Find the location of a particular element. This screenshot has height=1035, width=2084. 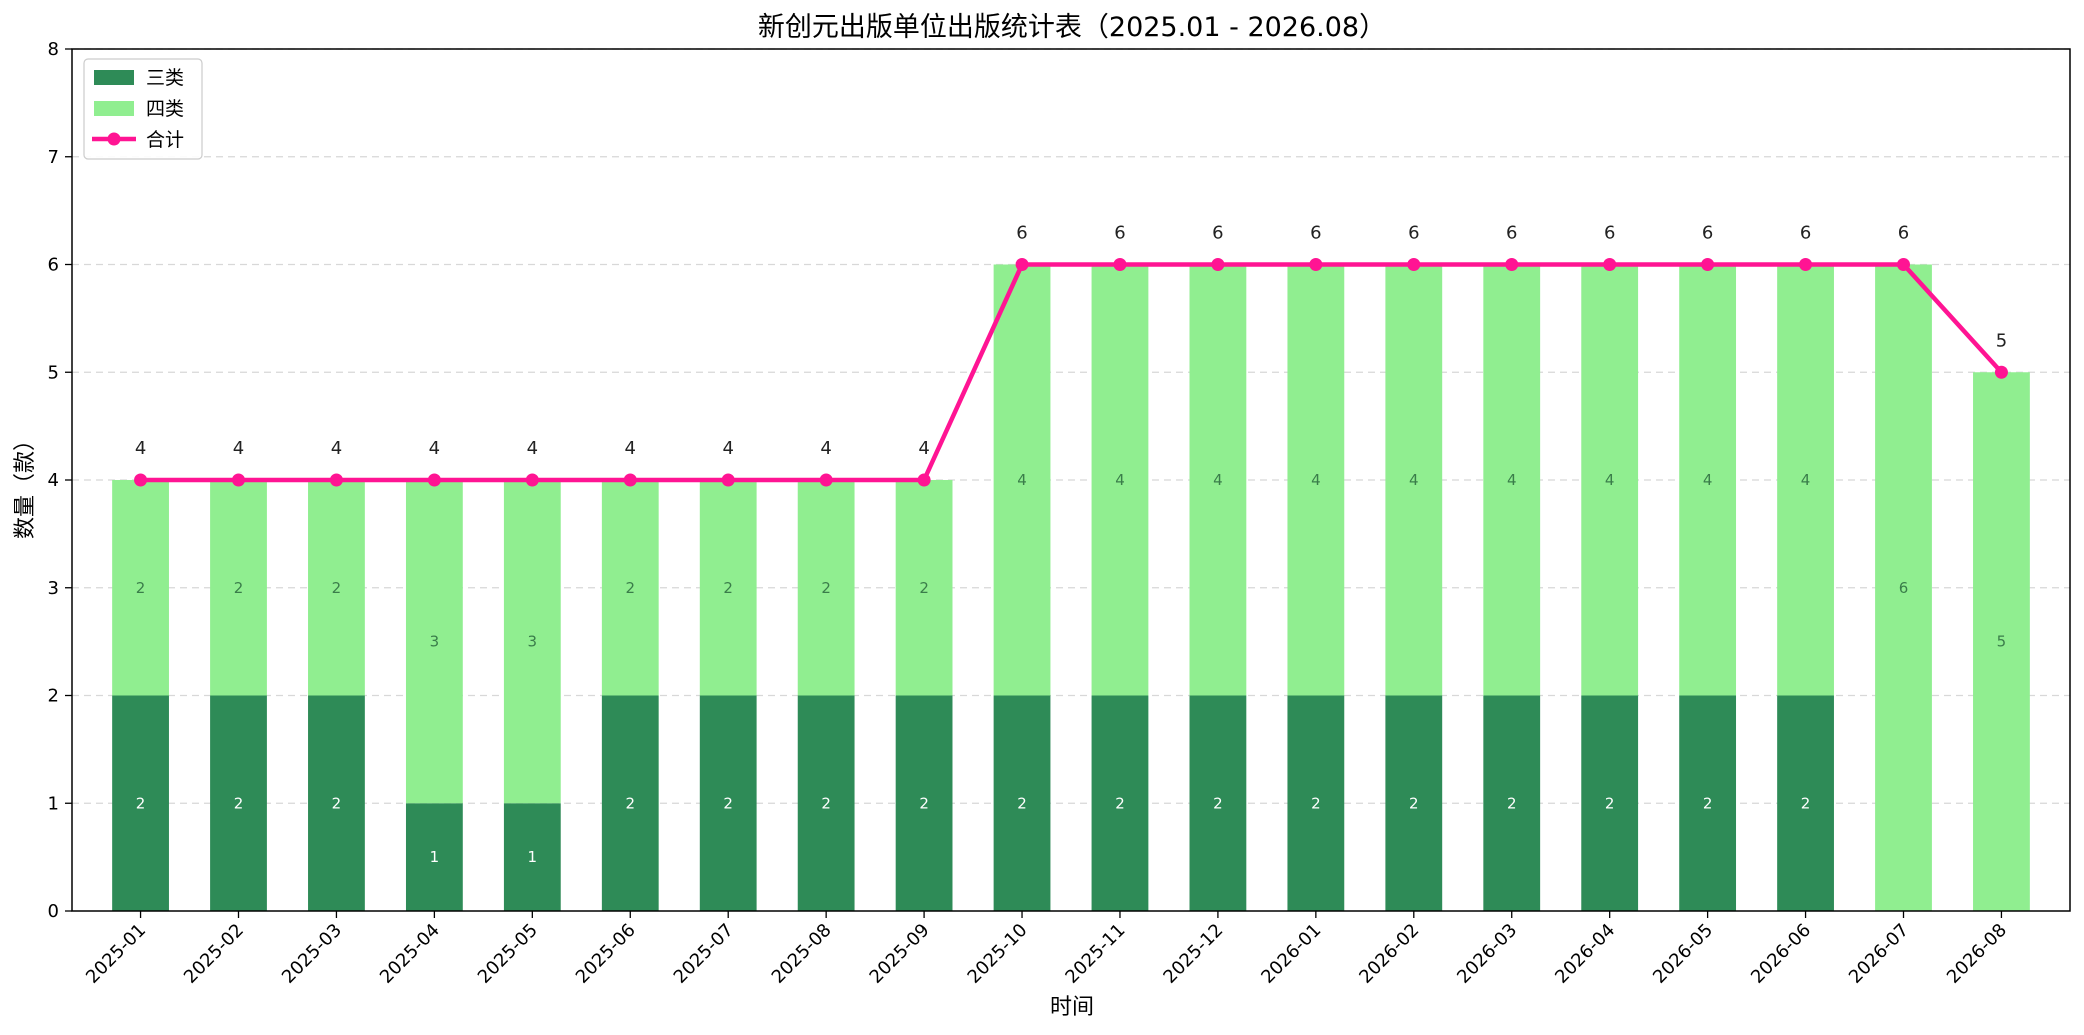

legend-label-total: 合计 is located at coordinates (165, 140).